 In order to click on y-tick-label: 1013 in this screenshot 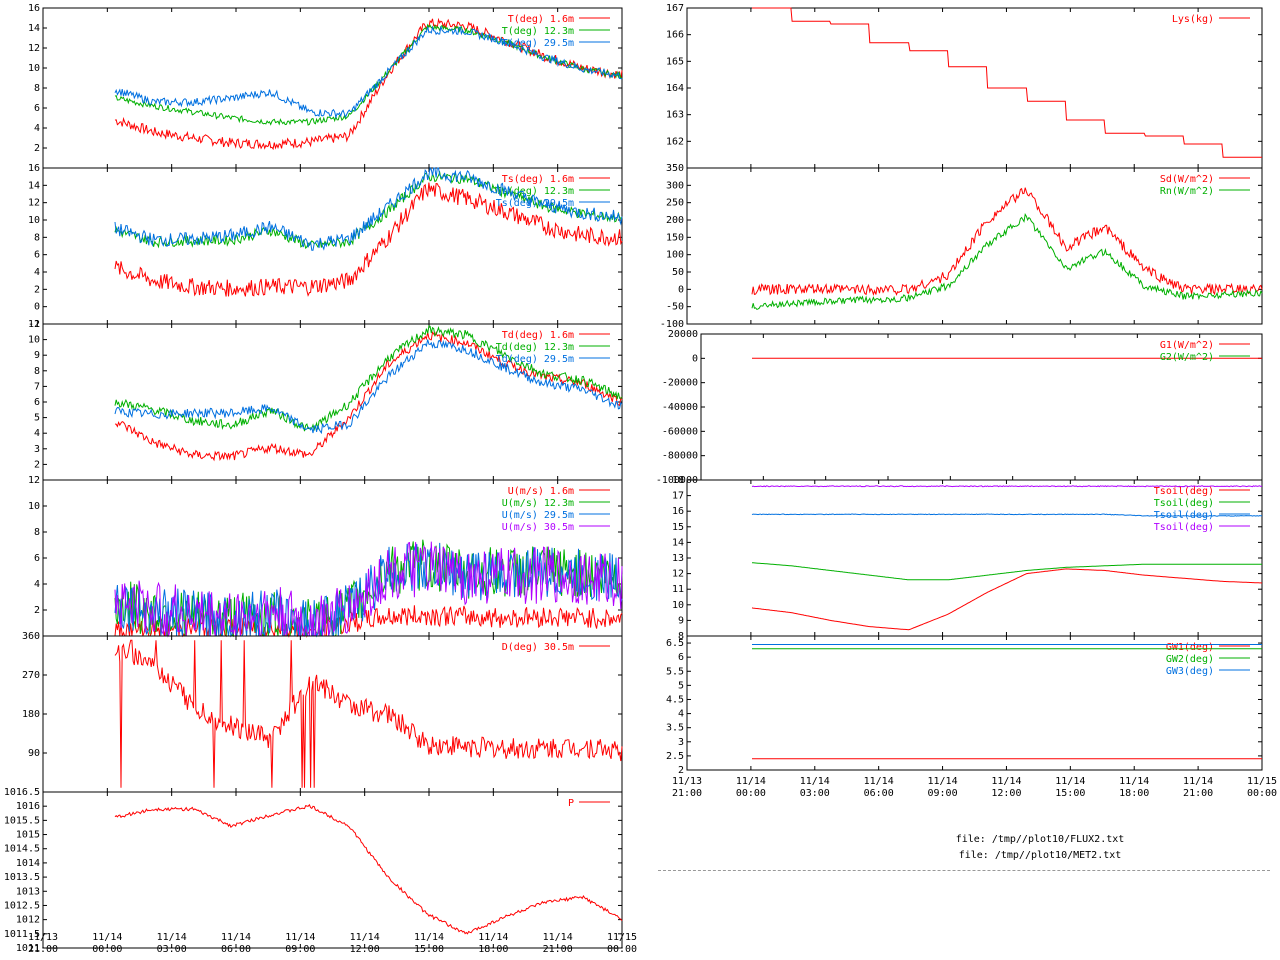, I will do `click(28, 891)`.